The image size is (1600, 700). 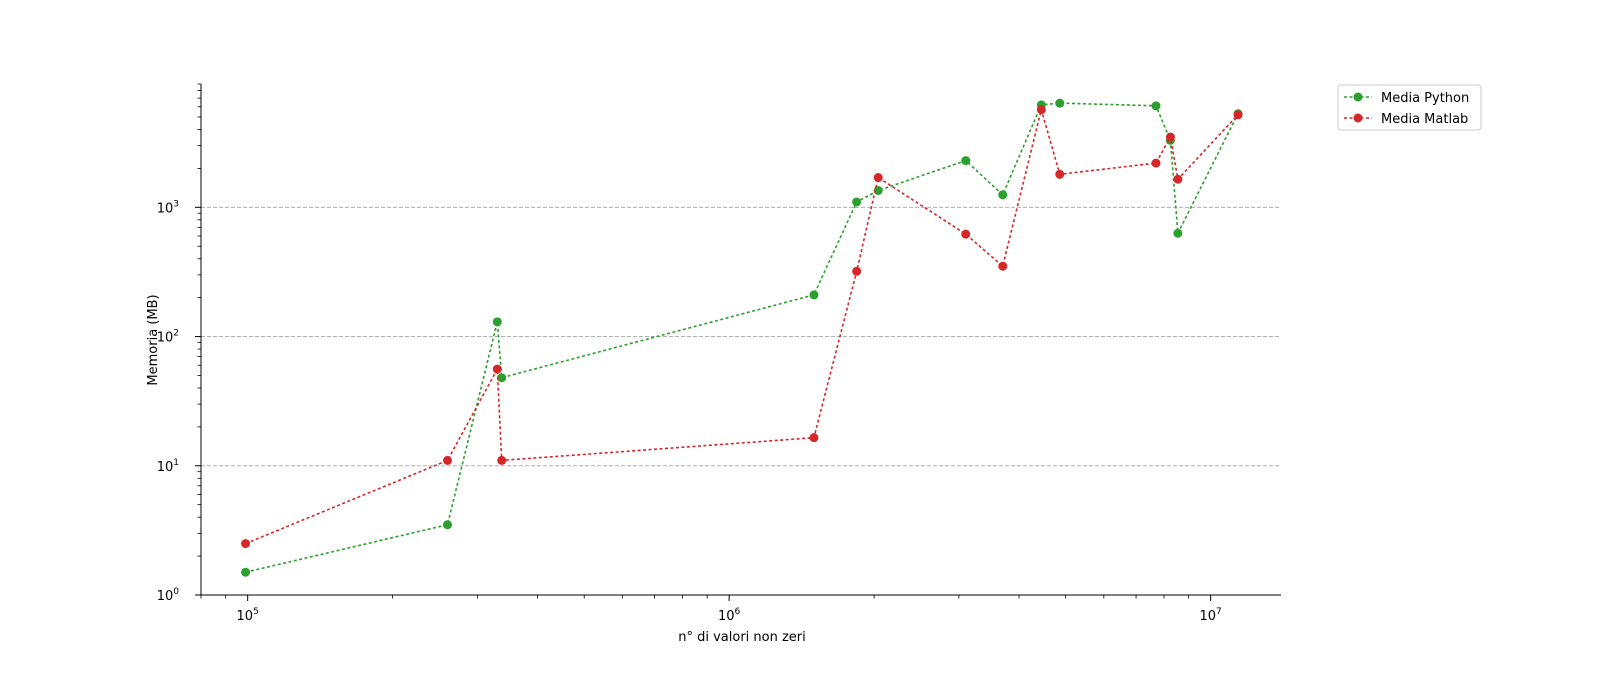 What do you see at coordinates (153, 339) in the screenshot?
I see `y-axis-label: Memoria (MB)` at bounding box center [153, 339].